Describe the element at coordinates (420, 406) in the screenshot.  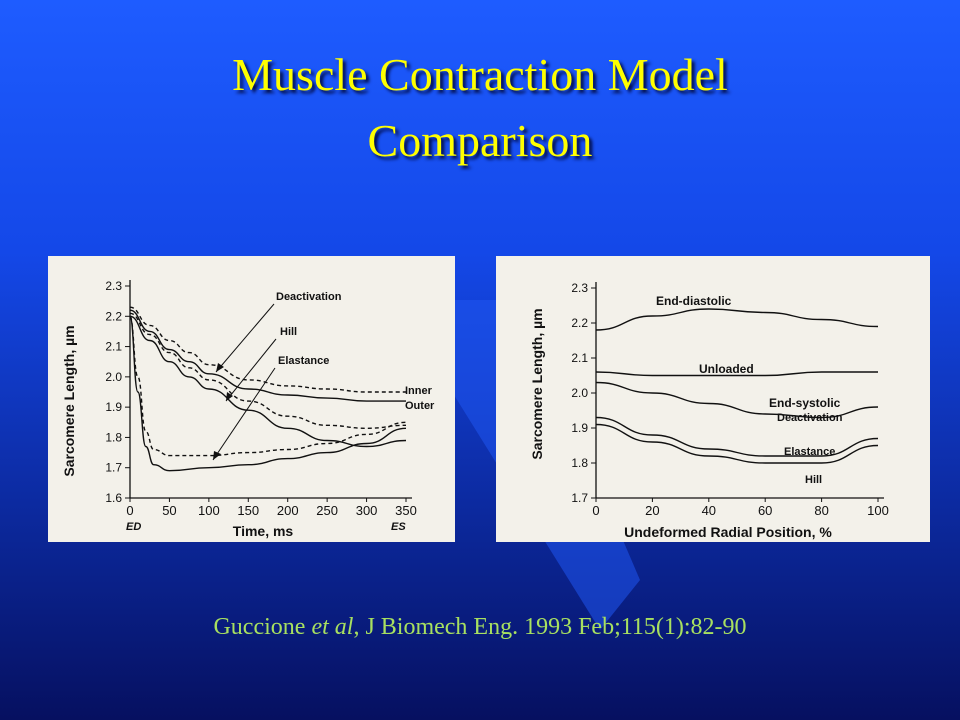
I see `label-outer: Outer` at that location.